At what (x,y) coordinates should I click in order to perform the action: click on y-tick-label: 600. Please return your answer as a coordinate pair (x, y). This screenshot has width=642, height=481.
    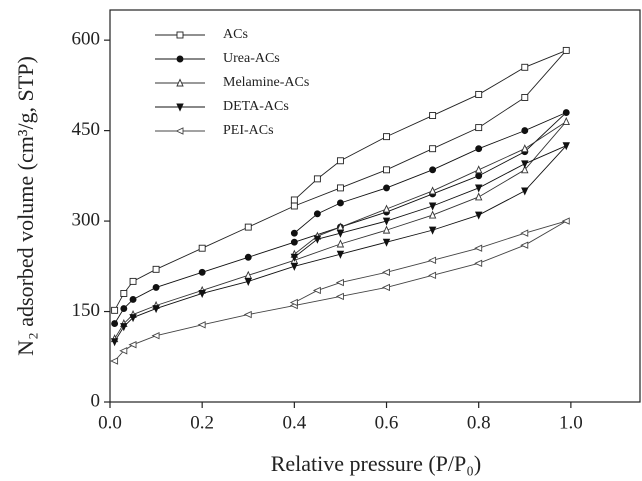
    Looking at the image, I should click on (86, 39).